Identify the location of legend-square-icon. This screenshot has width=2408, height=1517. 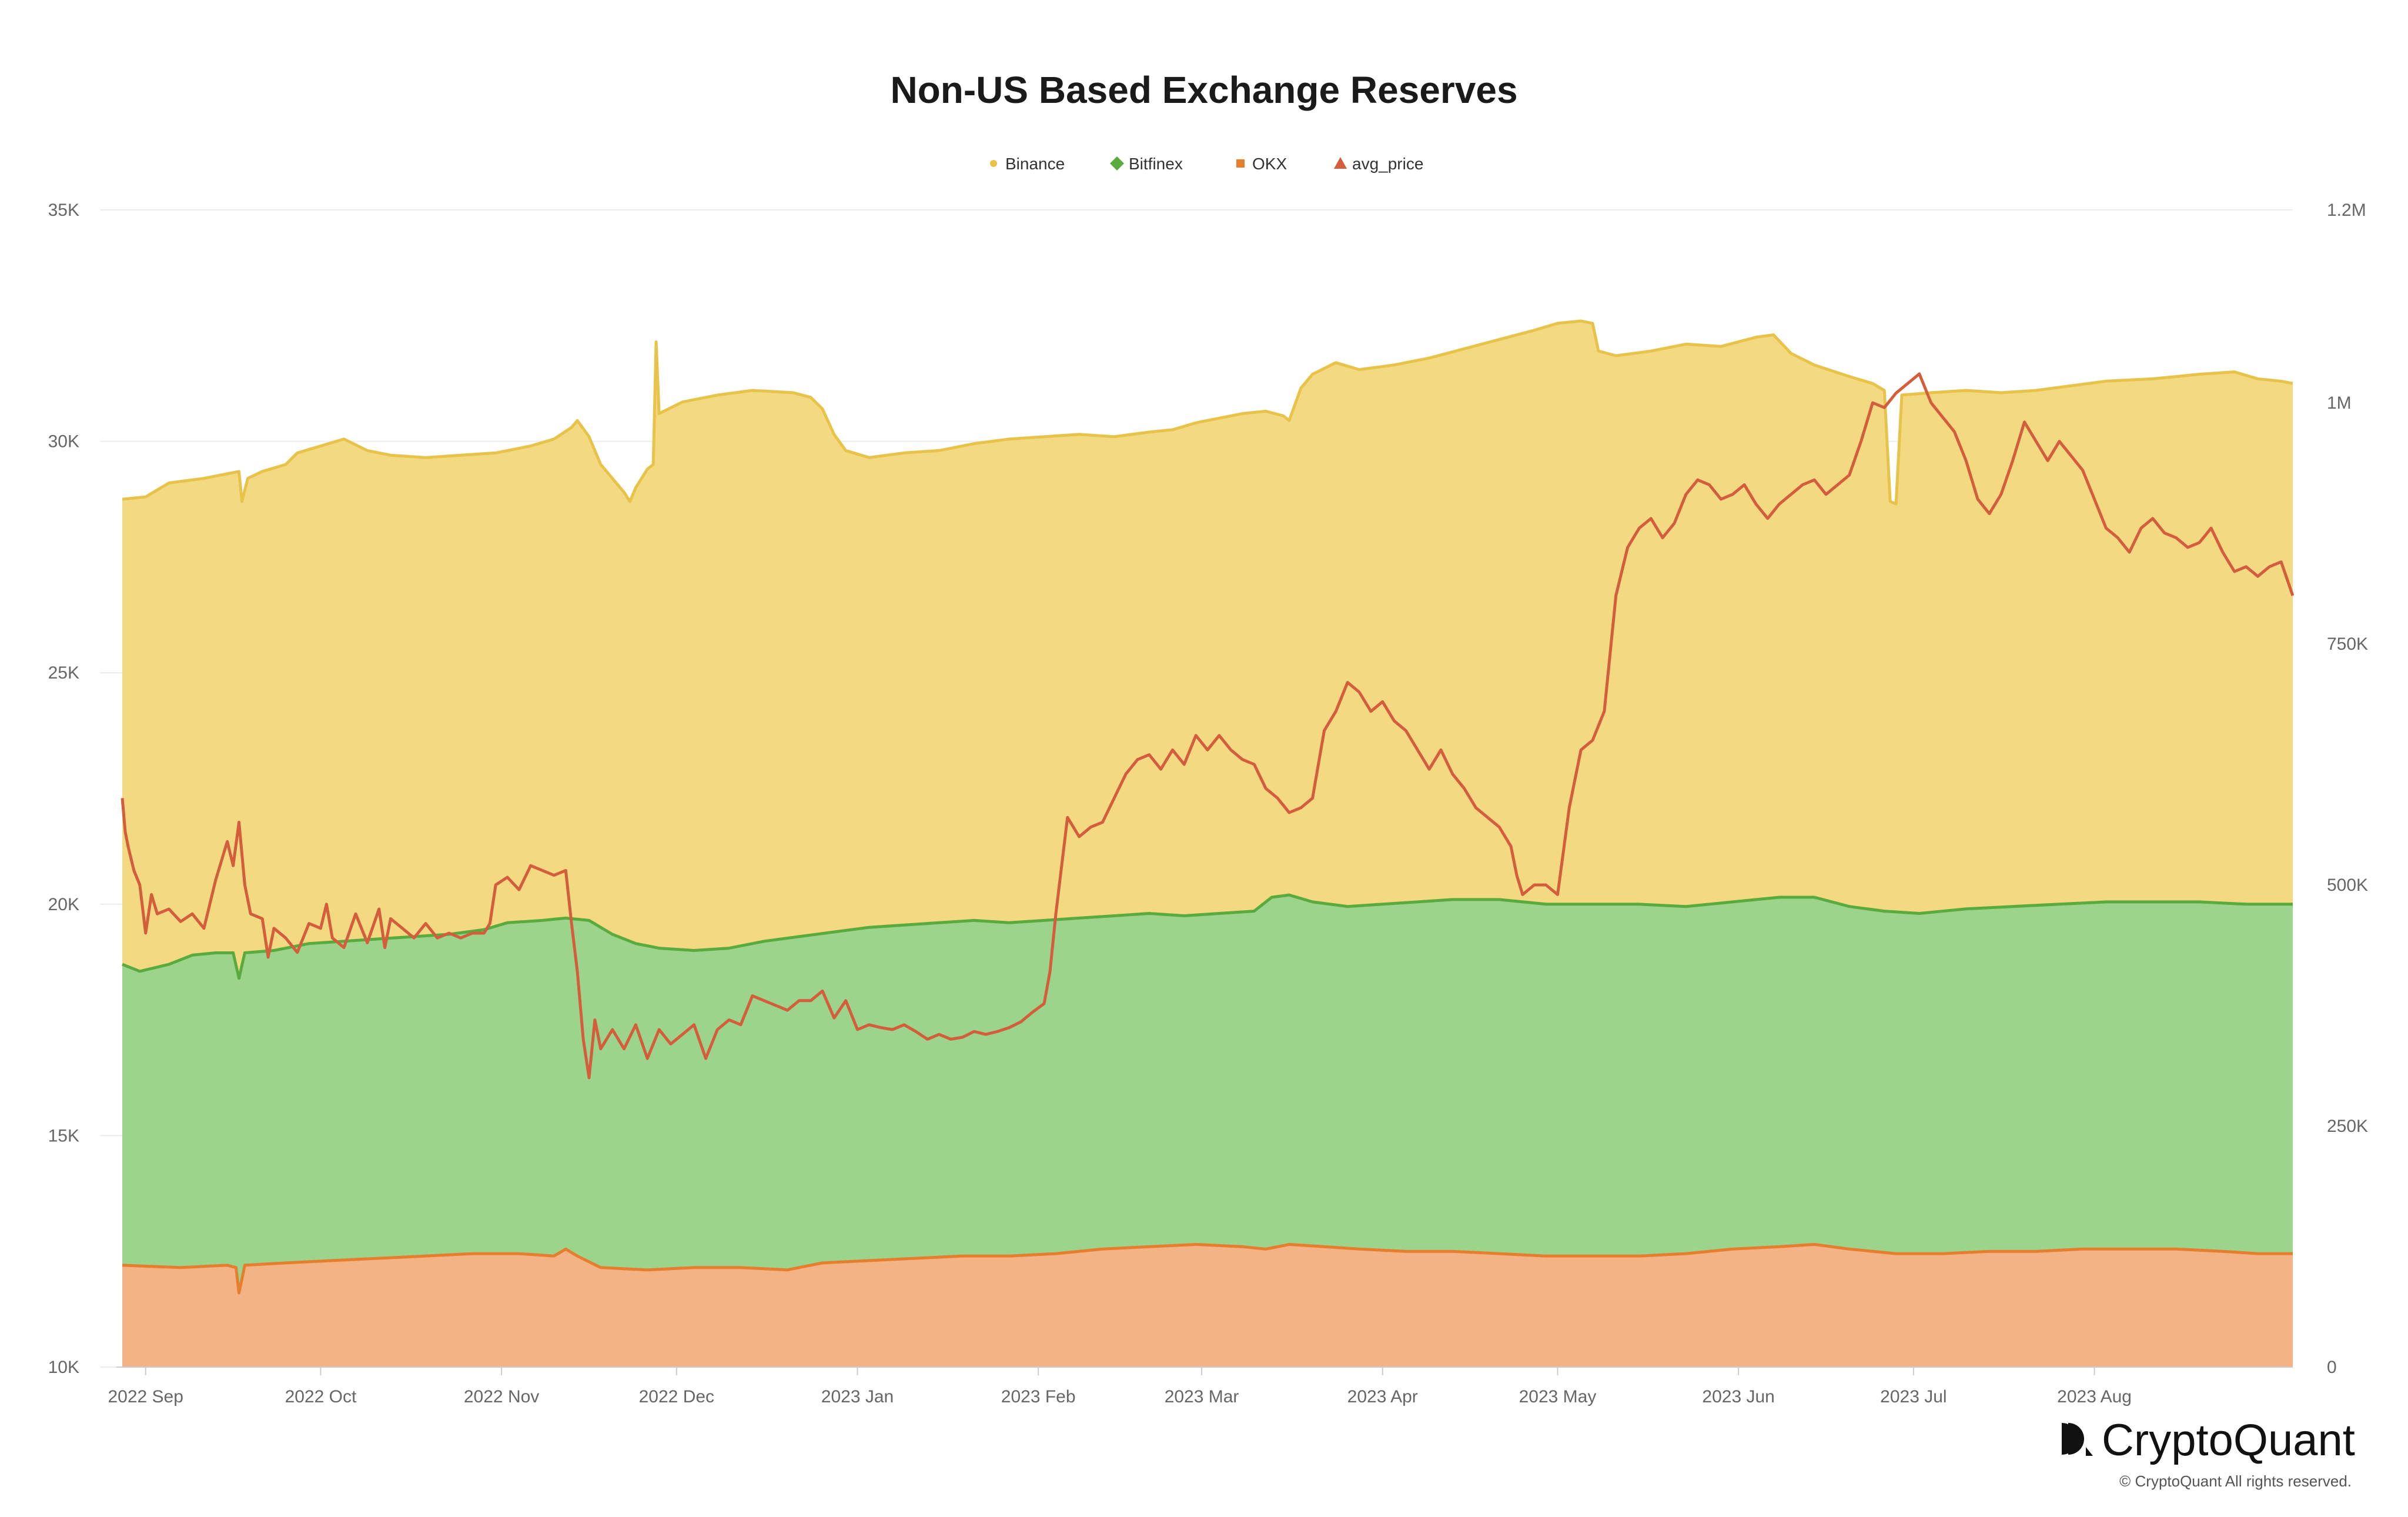
(1240, 164).